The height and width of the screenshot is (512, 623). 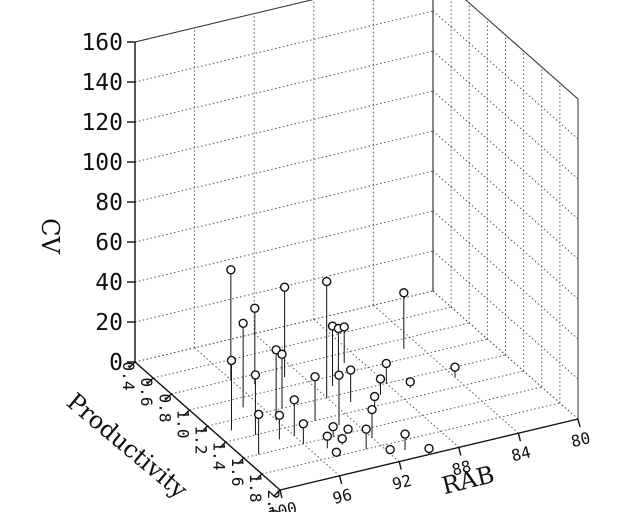 I want to click on y-tick-label: 1.2, so click(x=201, y=440).